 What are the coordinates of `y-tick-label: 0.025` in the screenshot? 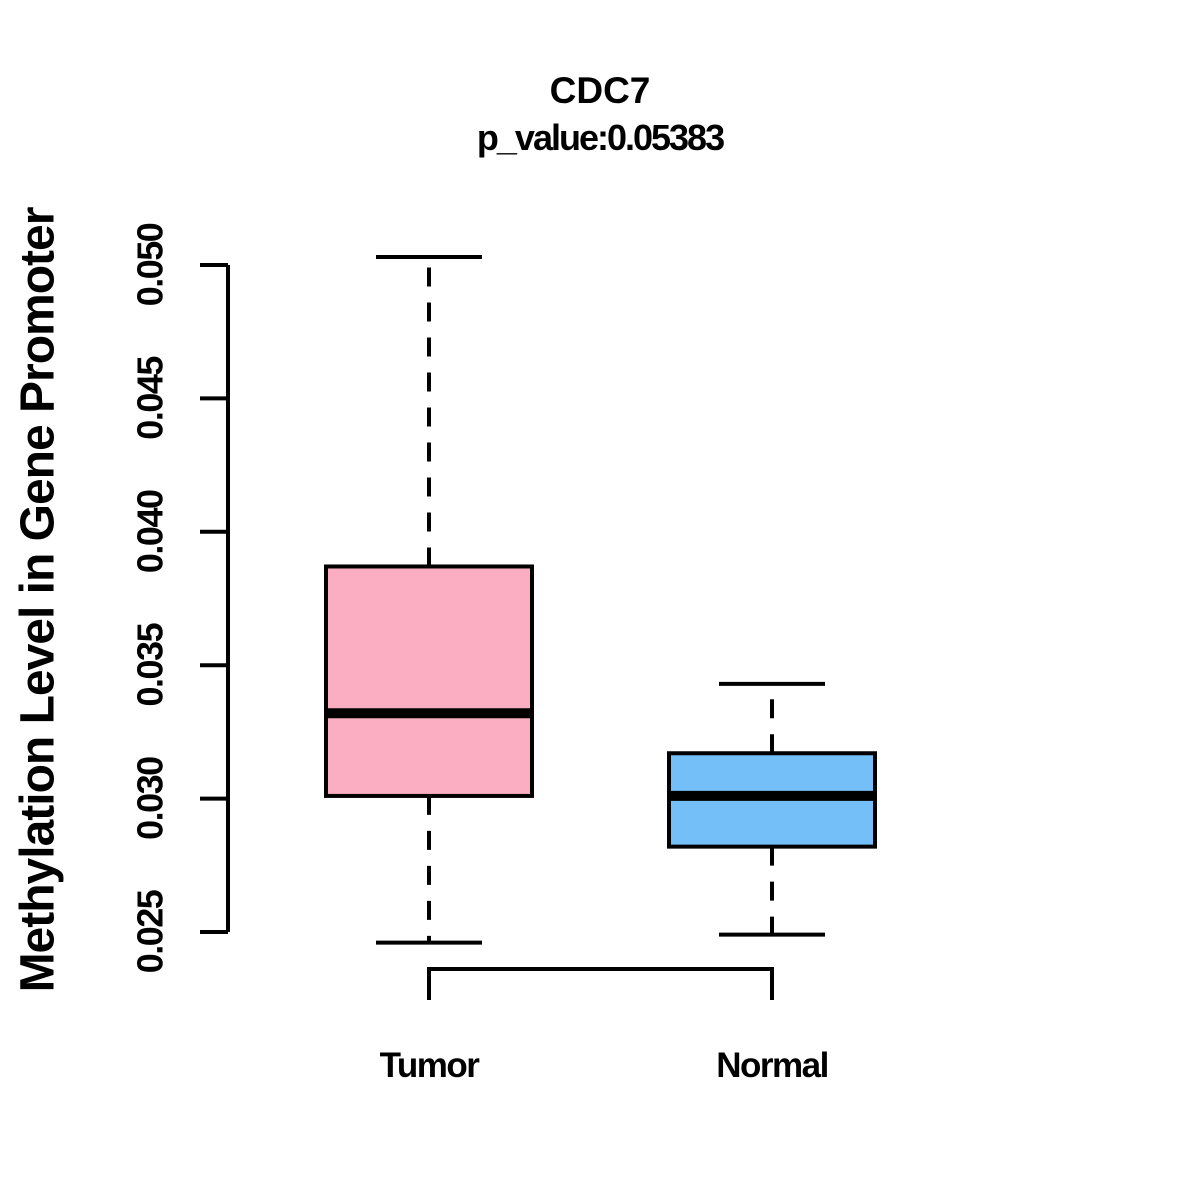 It's located at (150, 931).